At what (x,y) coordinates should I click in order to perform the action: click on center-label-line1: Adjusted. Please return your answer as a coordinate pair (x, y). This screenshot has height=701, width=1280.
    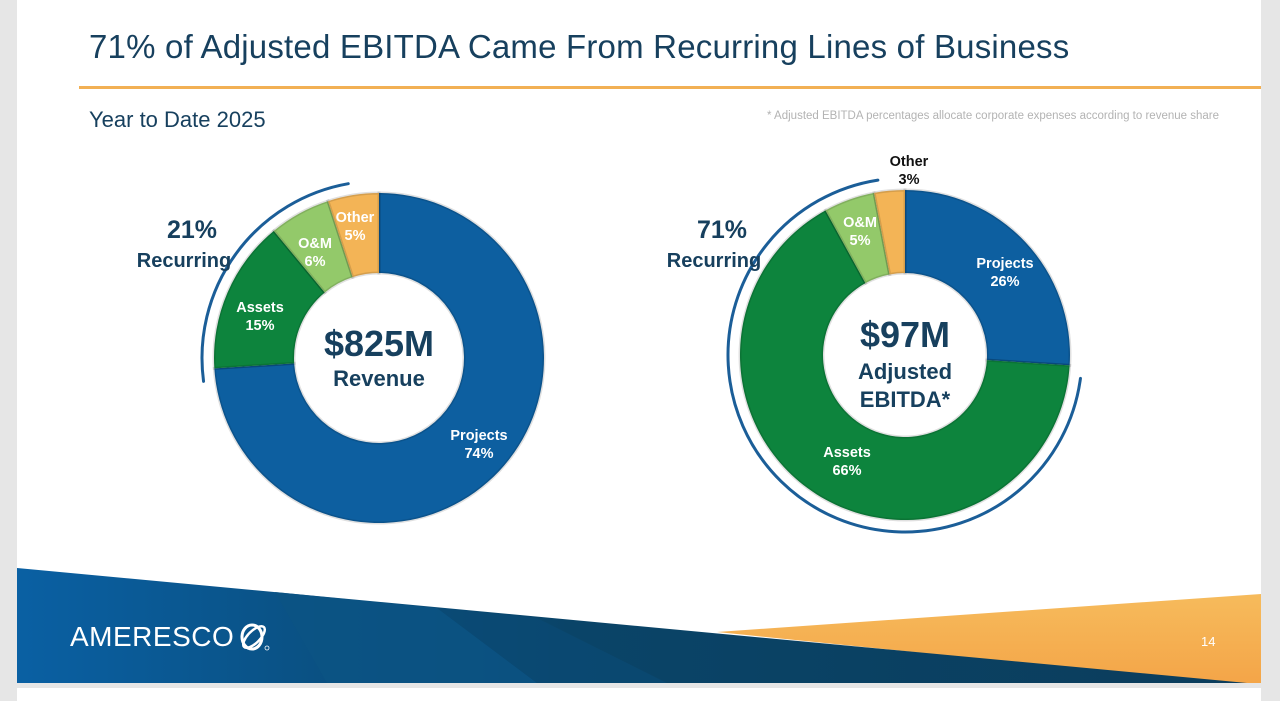
    Looking at the image, I should click on (905, 371).